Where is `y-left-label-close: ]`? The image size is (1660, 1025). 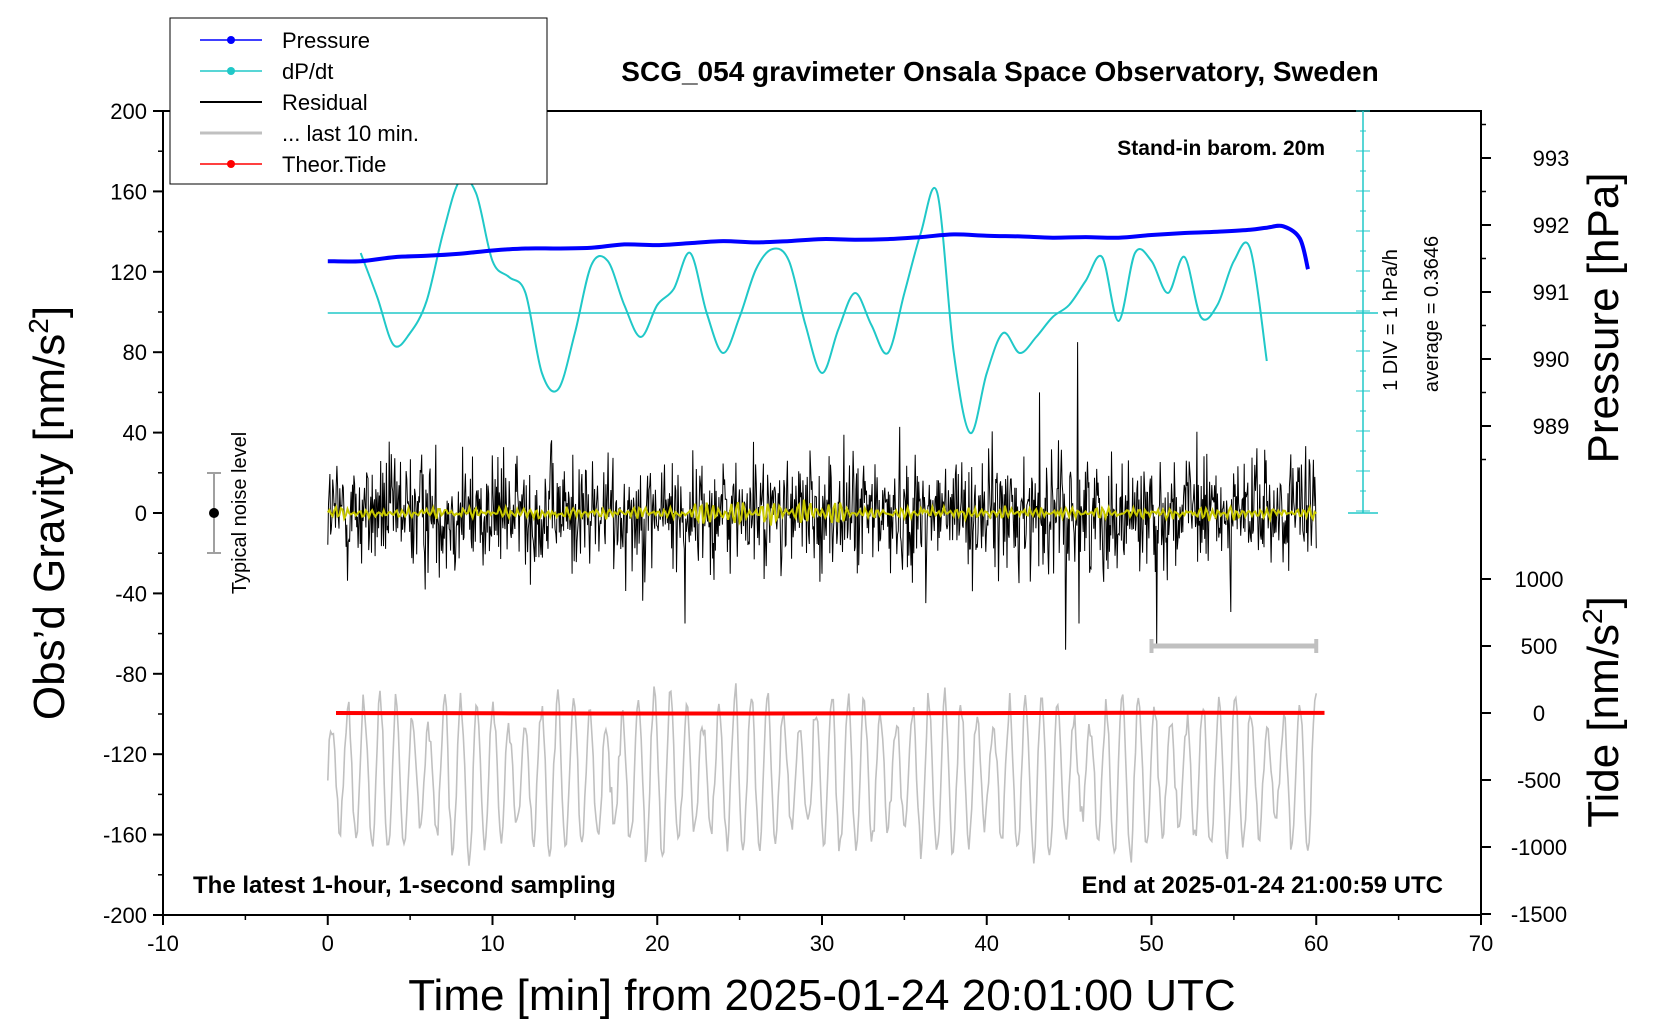 y-left-label-close: ] is located at coordinates (49, 312).